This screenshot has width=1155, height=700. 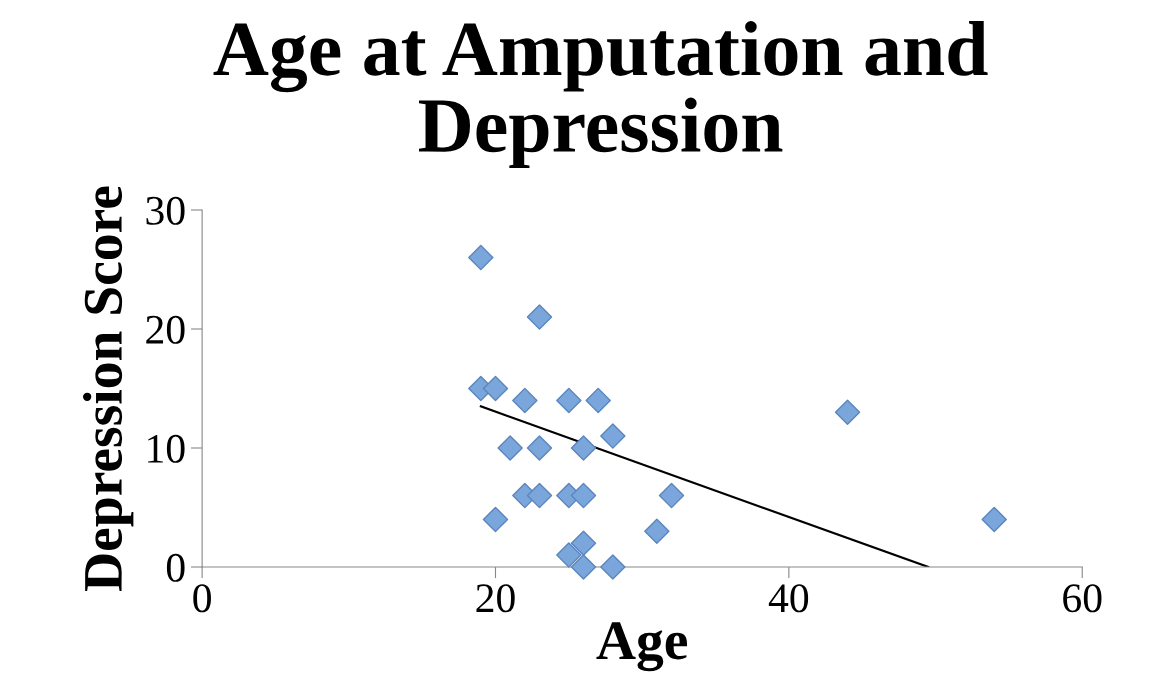 I want to click on chart-title: Age at Amputation and Depression, so click(x=600, y=95).